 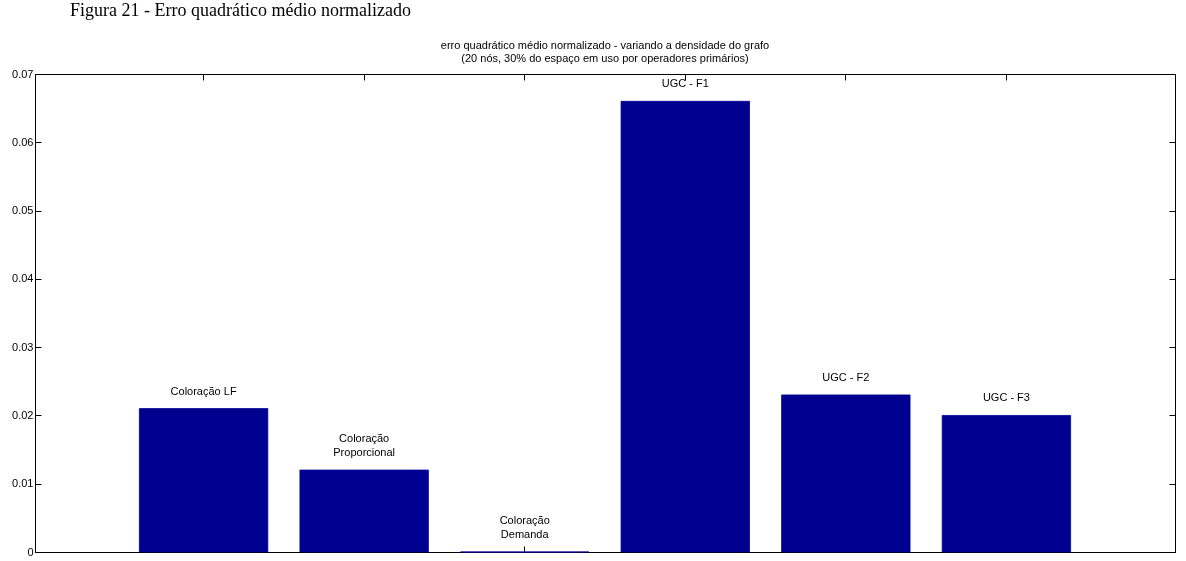 What do you see at coordinates (1006, 397) in the screenshot?
I see `x-tick-label: UGC - F3` at bounding box center [1006, 397].